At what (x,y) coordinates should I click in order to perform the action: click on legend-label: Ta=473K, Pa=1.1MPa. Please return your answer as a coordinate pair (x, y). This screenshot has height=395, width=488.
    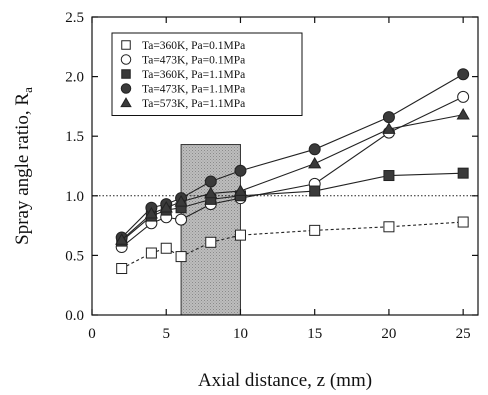
    Looking at the image, I should click on (193, 90).